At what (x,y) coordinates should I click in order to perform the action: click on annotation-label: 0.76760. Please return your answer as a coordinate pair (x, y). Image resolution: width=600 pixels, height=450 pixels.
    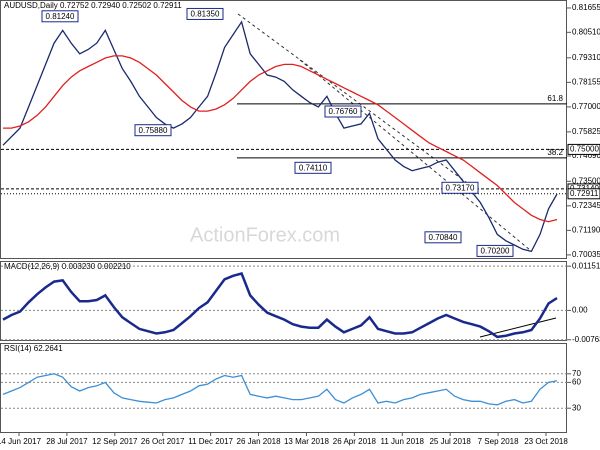
    Looking at the image, I should click on (343, 111).